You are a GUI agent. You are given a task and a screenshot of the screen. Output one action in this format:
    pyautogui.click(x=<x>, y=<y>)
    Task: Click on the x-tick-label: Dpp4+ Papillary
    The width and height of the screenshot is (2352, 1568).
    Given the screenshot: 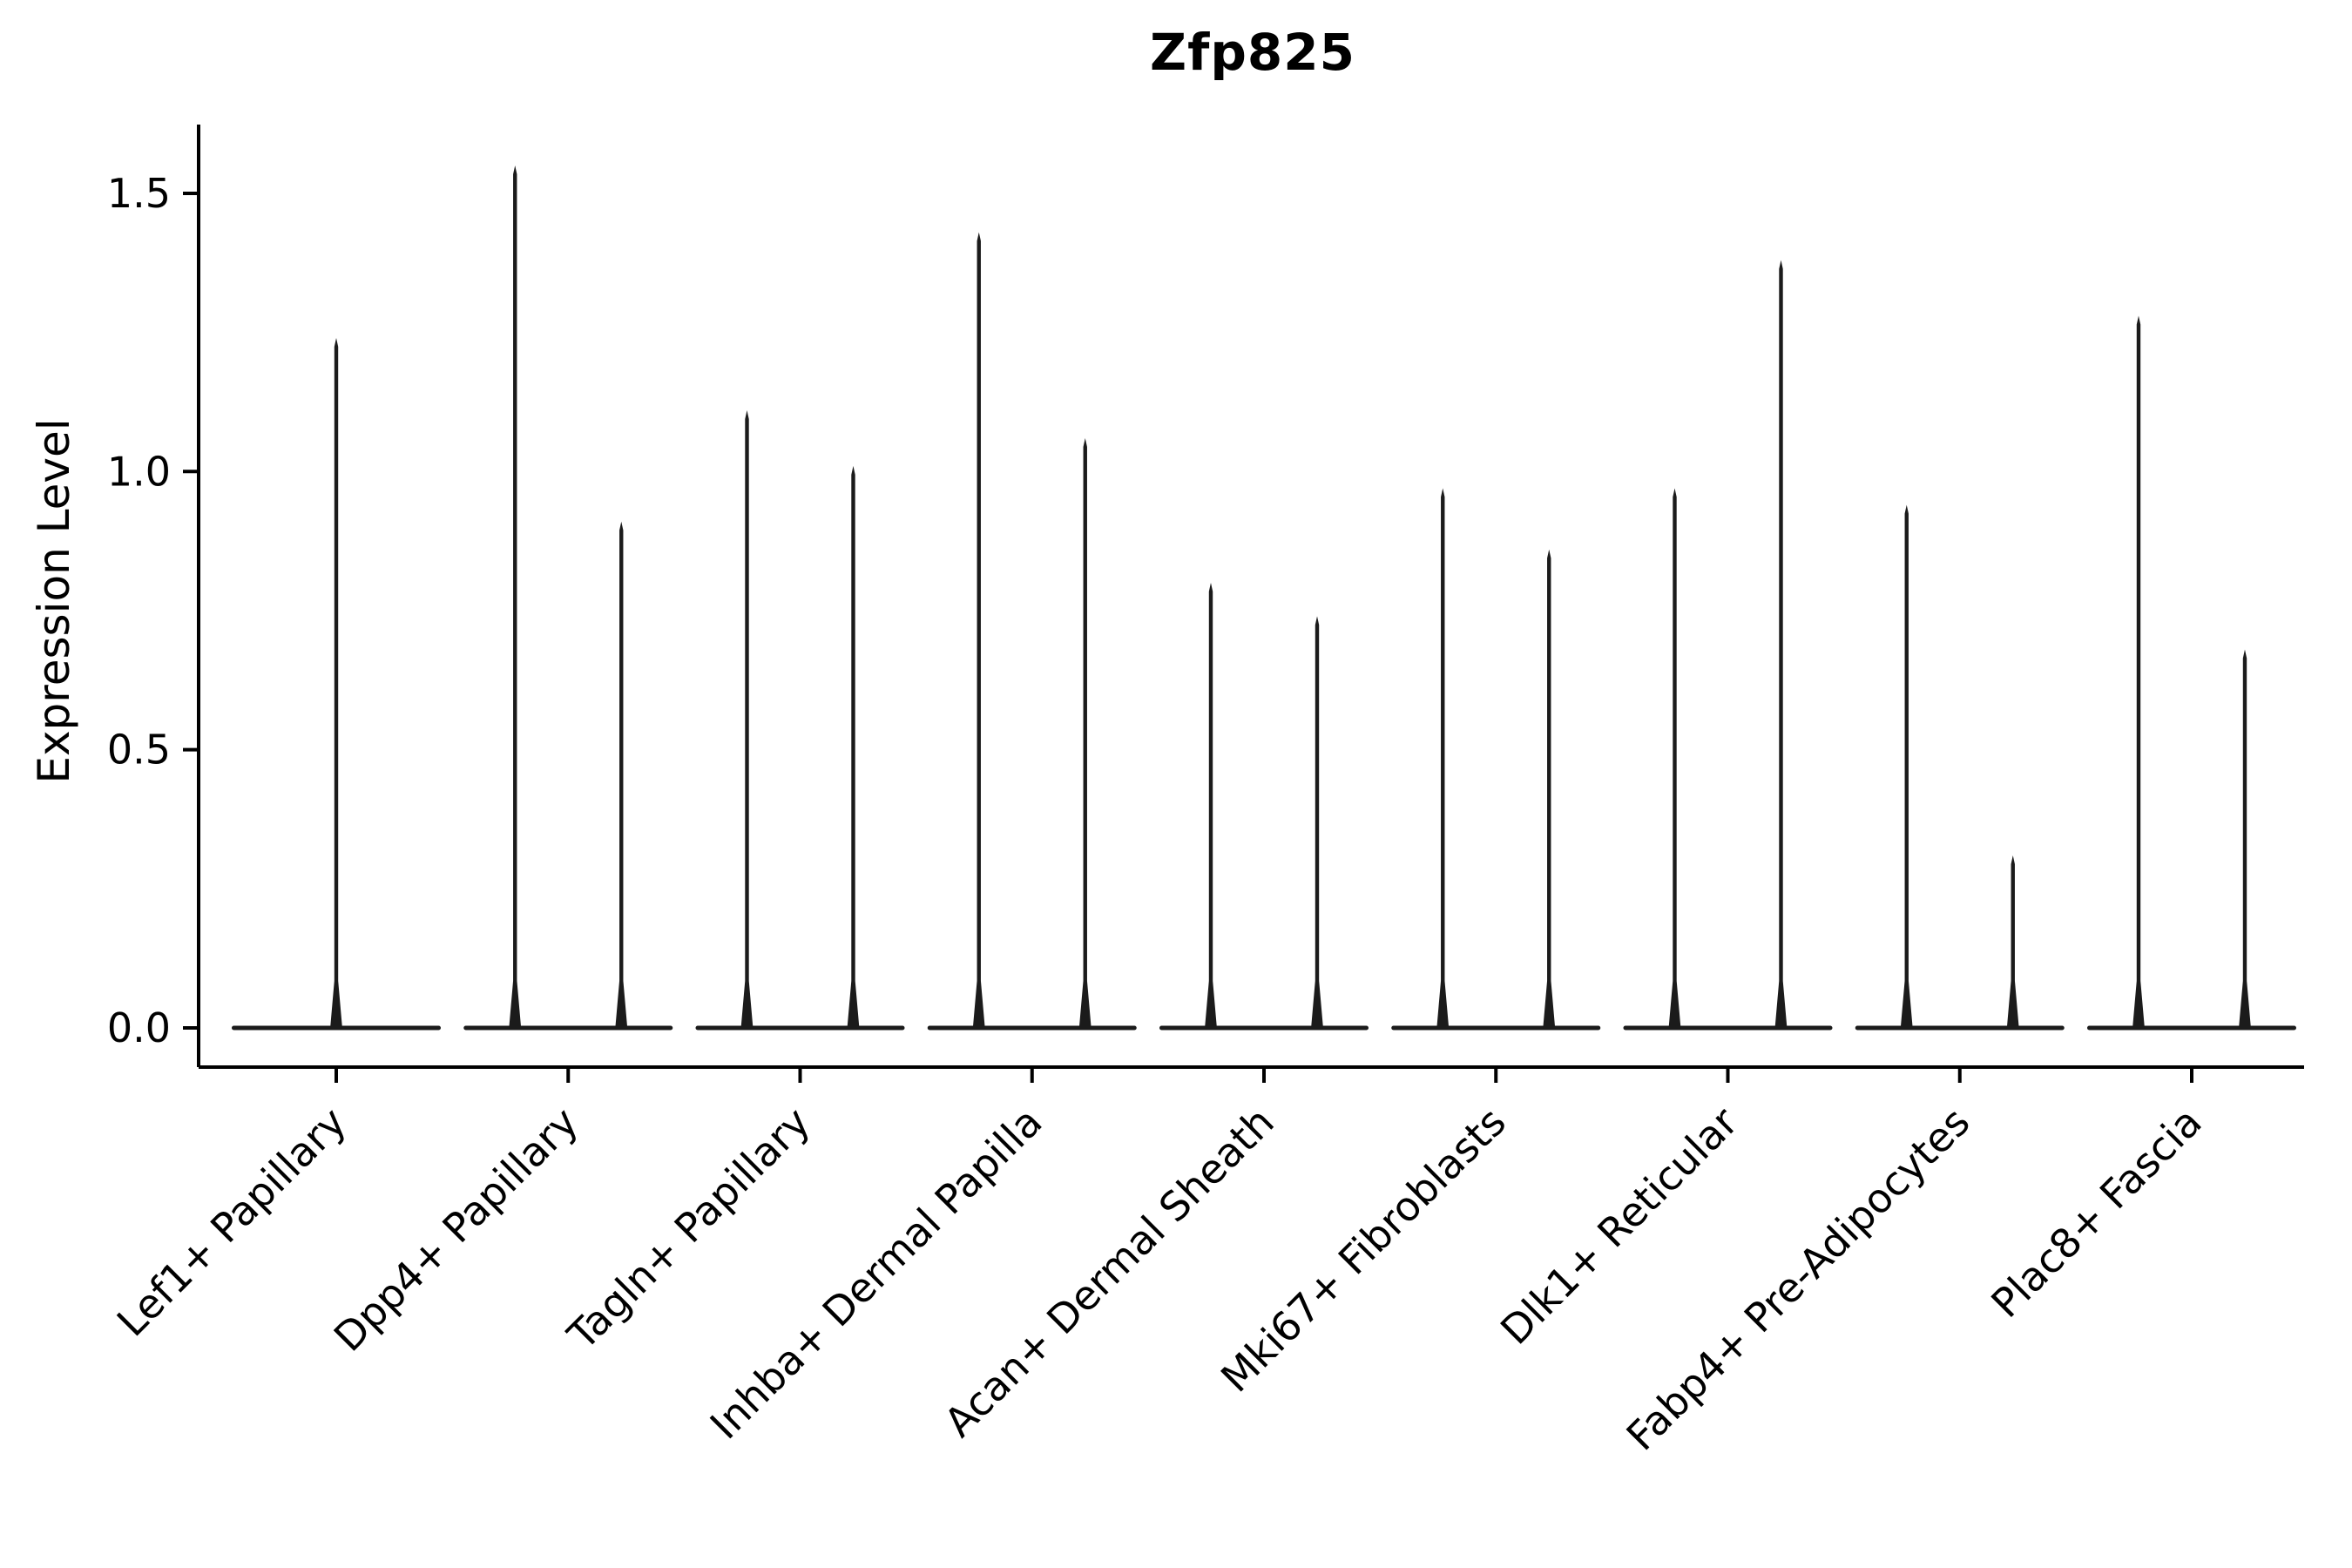 What is the action you would take?
    pyautogui.click(x=456, y=1230)
    